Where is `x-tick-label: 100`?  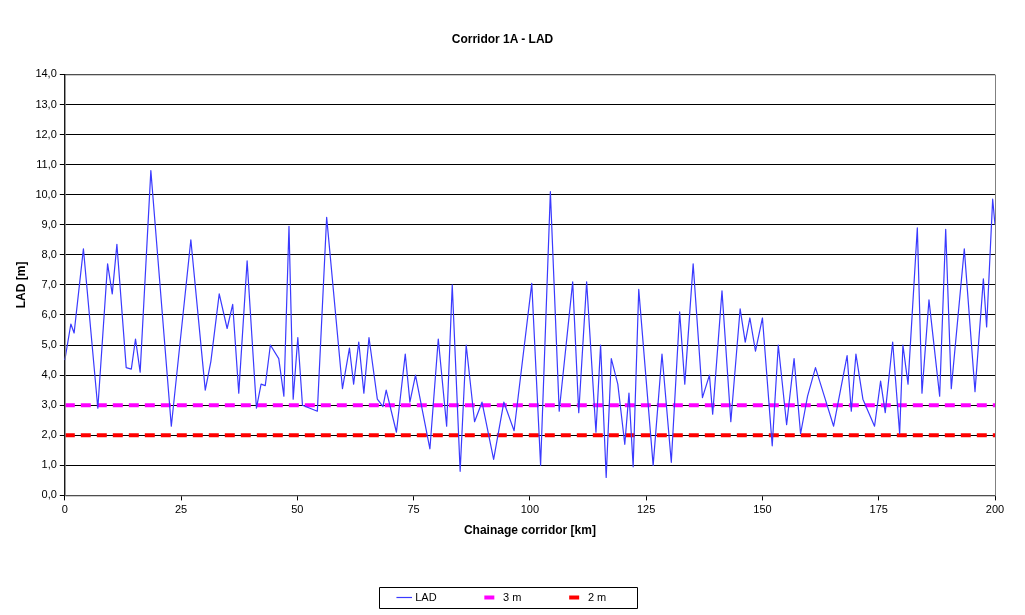 x-tick-label: 100 is located at coordinates (530, 509).